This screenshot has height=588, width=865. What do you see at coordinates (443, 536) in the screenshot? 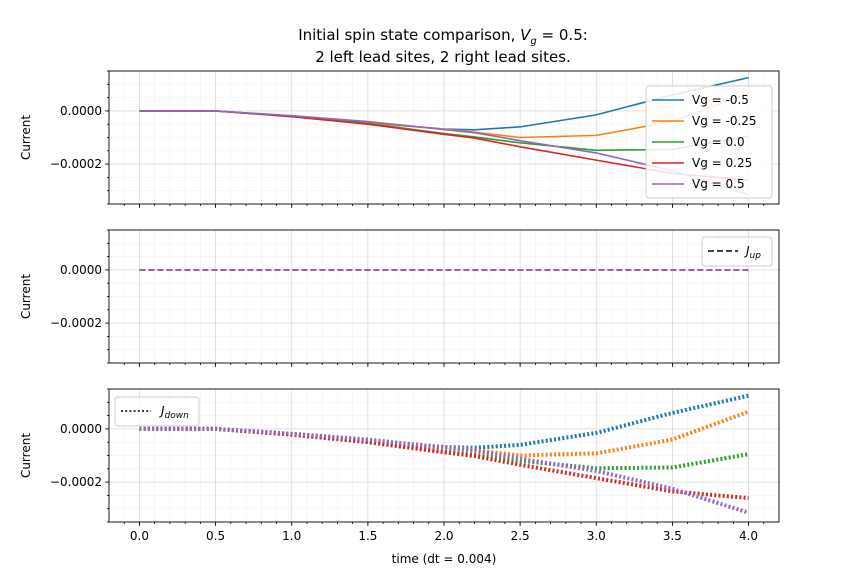
I see `x-tick-label: 2.0` at bounding box center [443, 536].